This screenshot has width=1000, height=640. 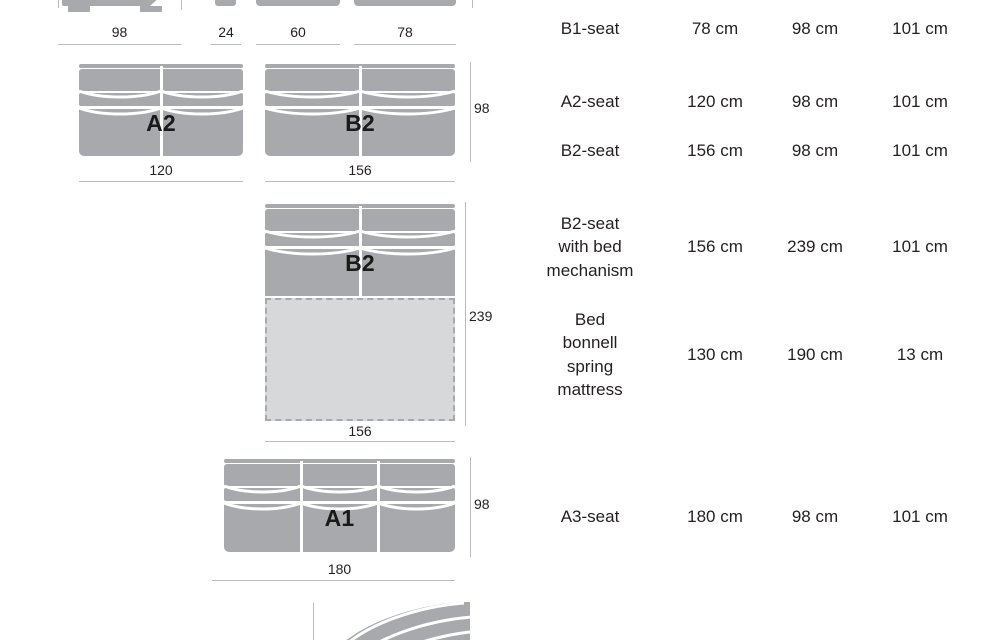 What do you see at coordinates (405, 3) in the screenshot?
I see `module-78-body` at bounding box center [405, 3].